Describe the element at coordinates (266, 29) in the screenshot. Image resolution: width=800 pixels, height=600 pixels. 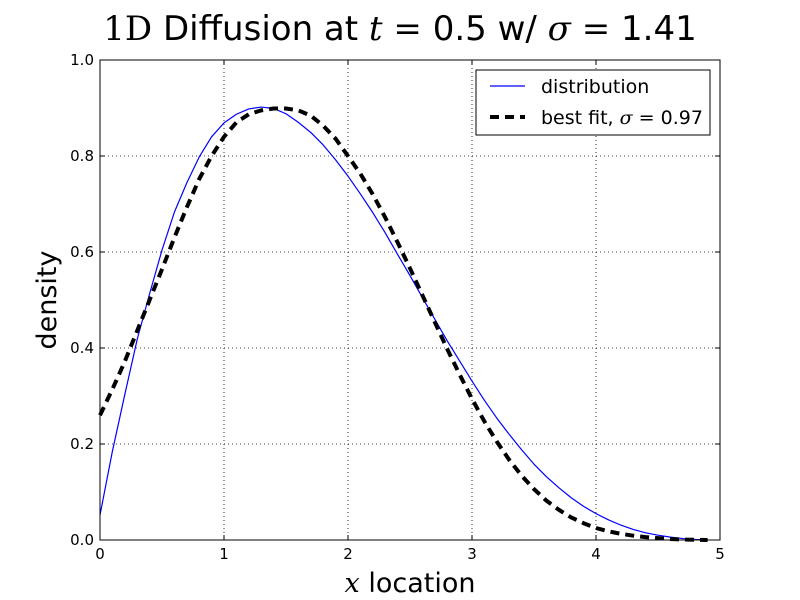
I see `title-text-1: Diffusion at` at that location.